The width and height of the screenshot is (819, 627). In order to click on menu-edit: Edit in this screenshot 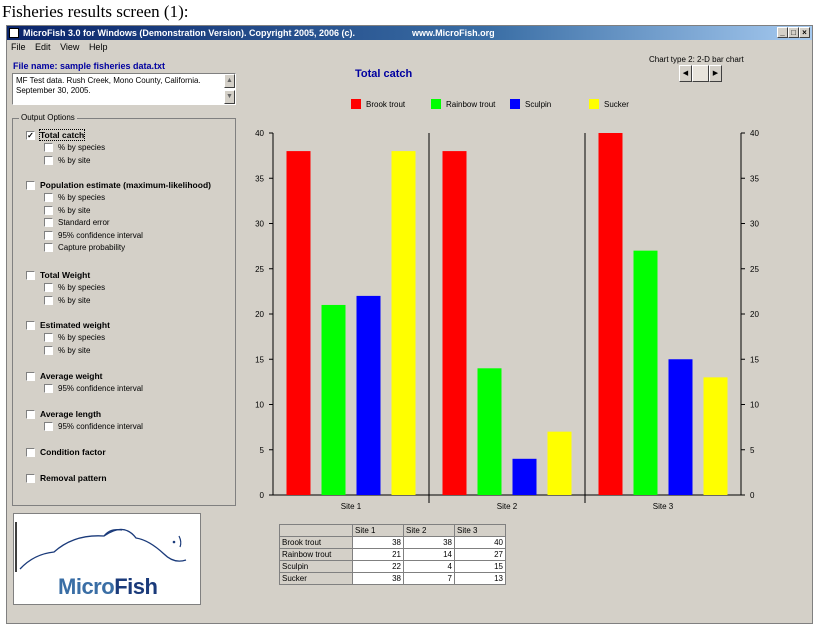, I will do `click(43, 47)`.